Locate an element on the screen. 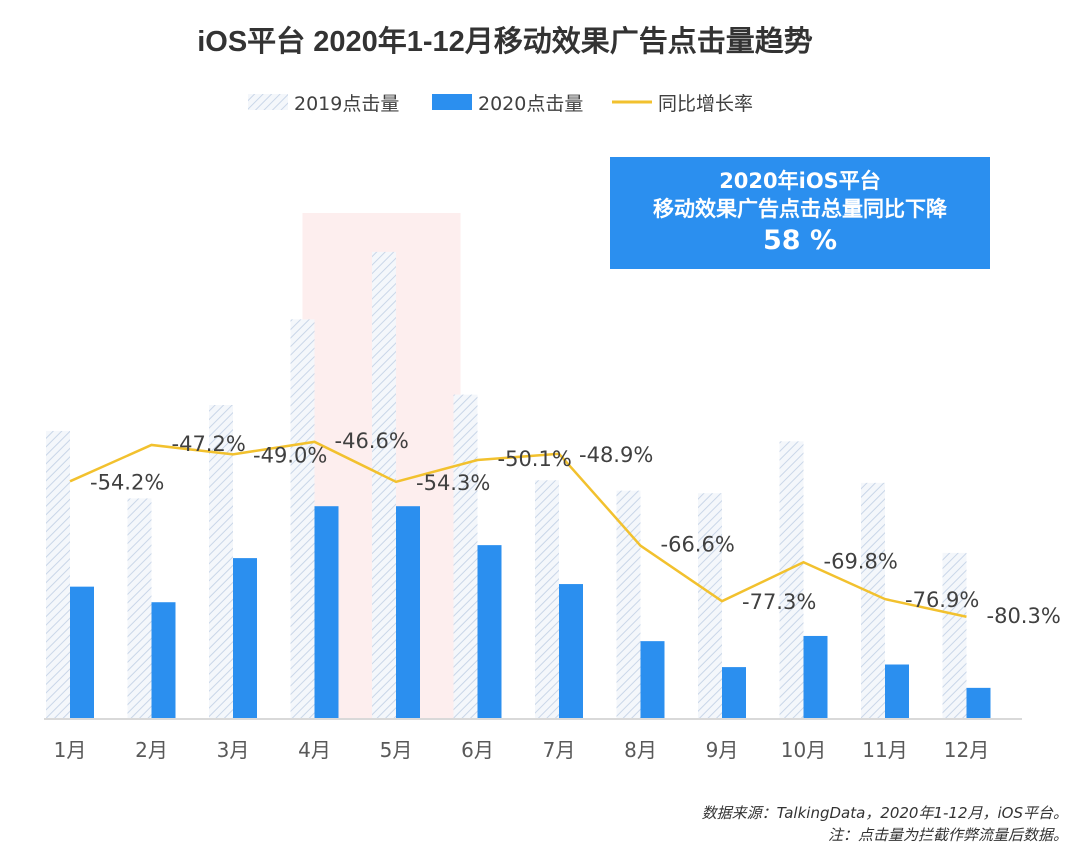 The width and height of the screenshot is (1080, 855). growth-rate-label: -54.3% is located at coordinates (453, 483).